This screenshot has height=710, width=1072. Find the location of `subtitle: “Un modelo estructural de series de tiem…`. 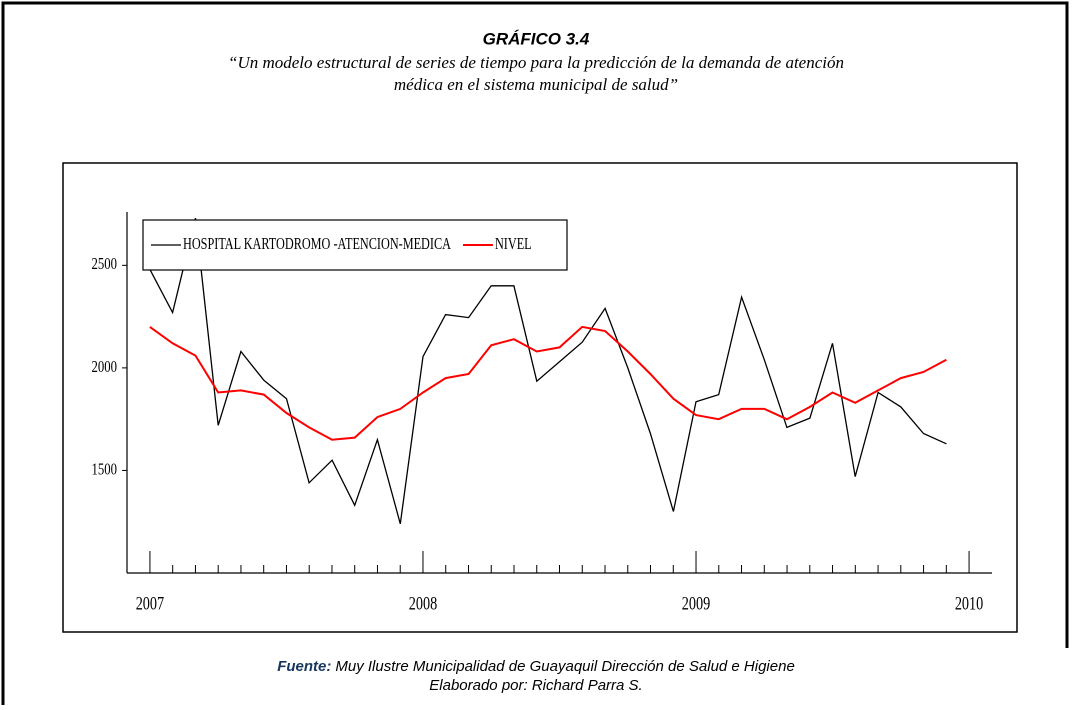

subtitle: “Un modelo estructural de series de tiem… is located at coordinates (536, 62).